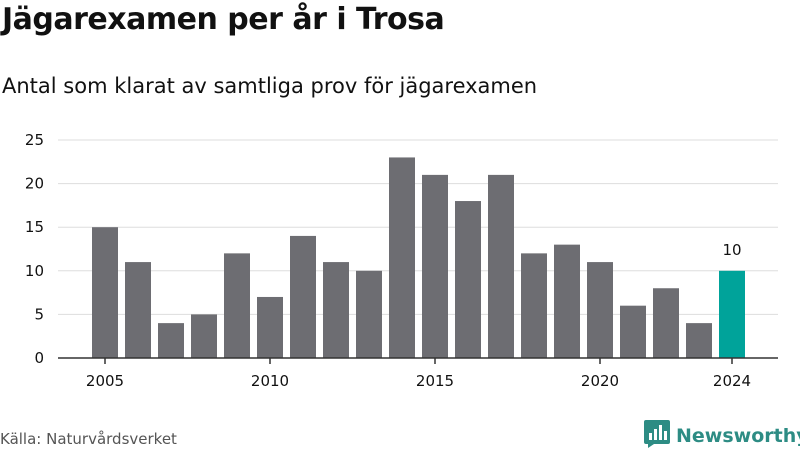 This screenshot has width=800, height=452. Describe the element at coordinates (369, 314) in the screenshot. I see `bar-2013` at that location.